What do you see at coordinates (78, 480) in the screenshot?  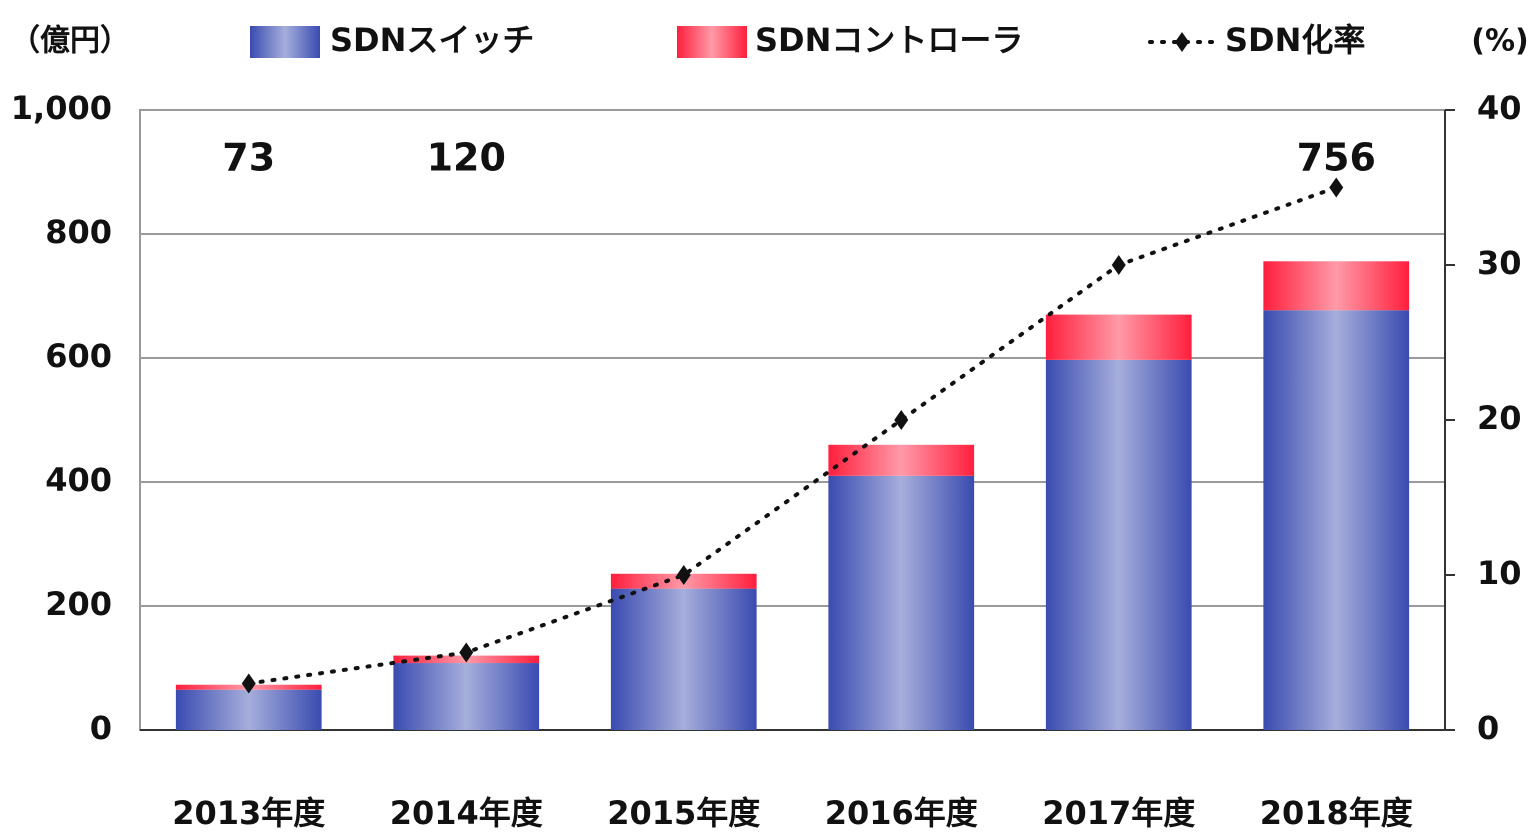 I see `y-tick-label: 400` at bounding box center [78, 480].